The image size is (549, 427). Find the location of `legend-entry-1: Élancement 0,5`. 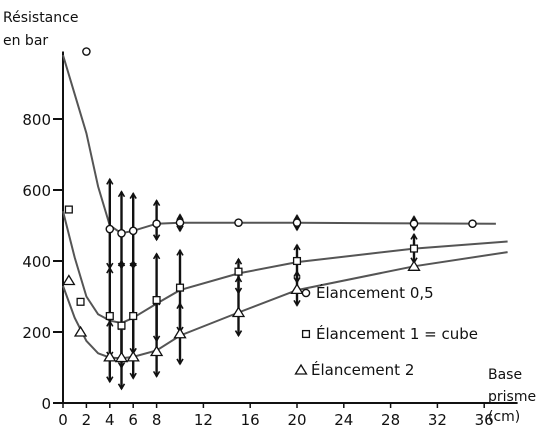

legend-entry-1: Élancement 0,5 is located at coordinates (367, 292).